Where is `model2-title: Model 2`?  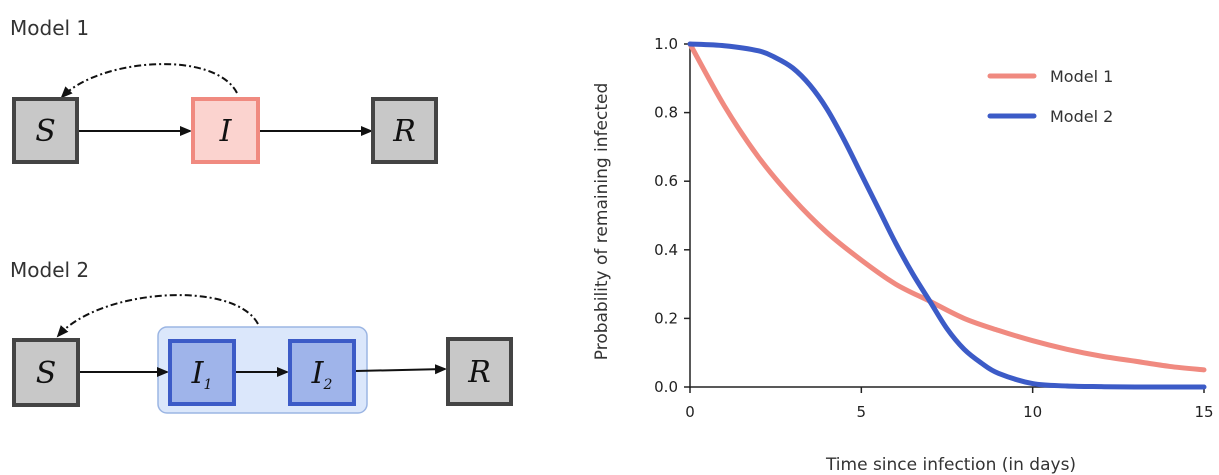
model2-title: Model 2 is located at coordinates (49, 270).